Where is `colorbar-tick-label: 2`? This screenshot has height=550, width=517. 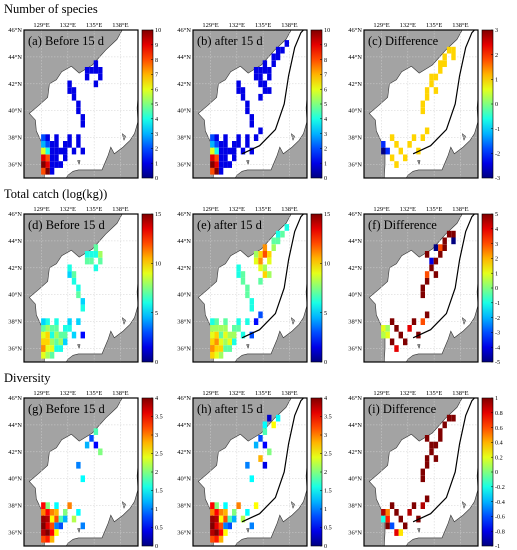
colorbar-tick-label: 2 is located at coordinates (496, 259).